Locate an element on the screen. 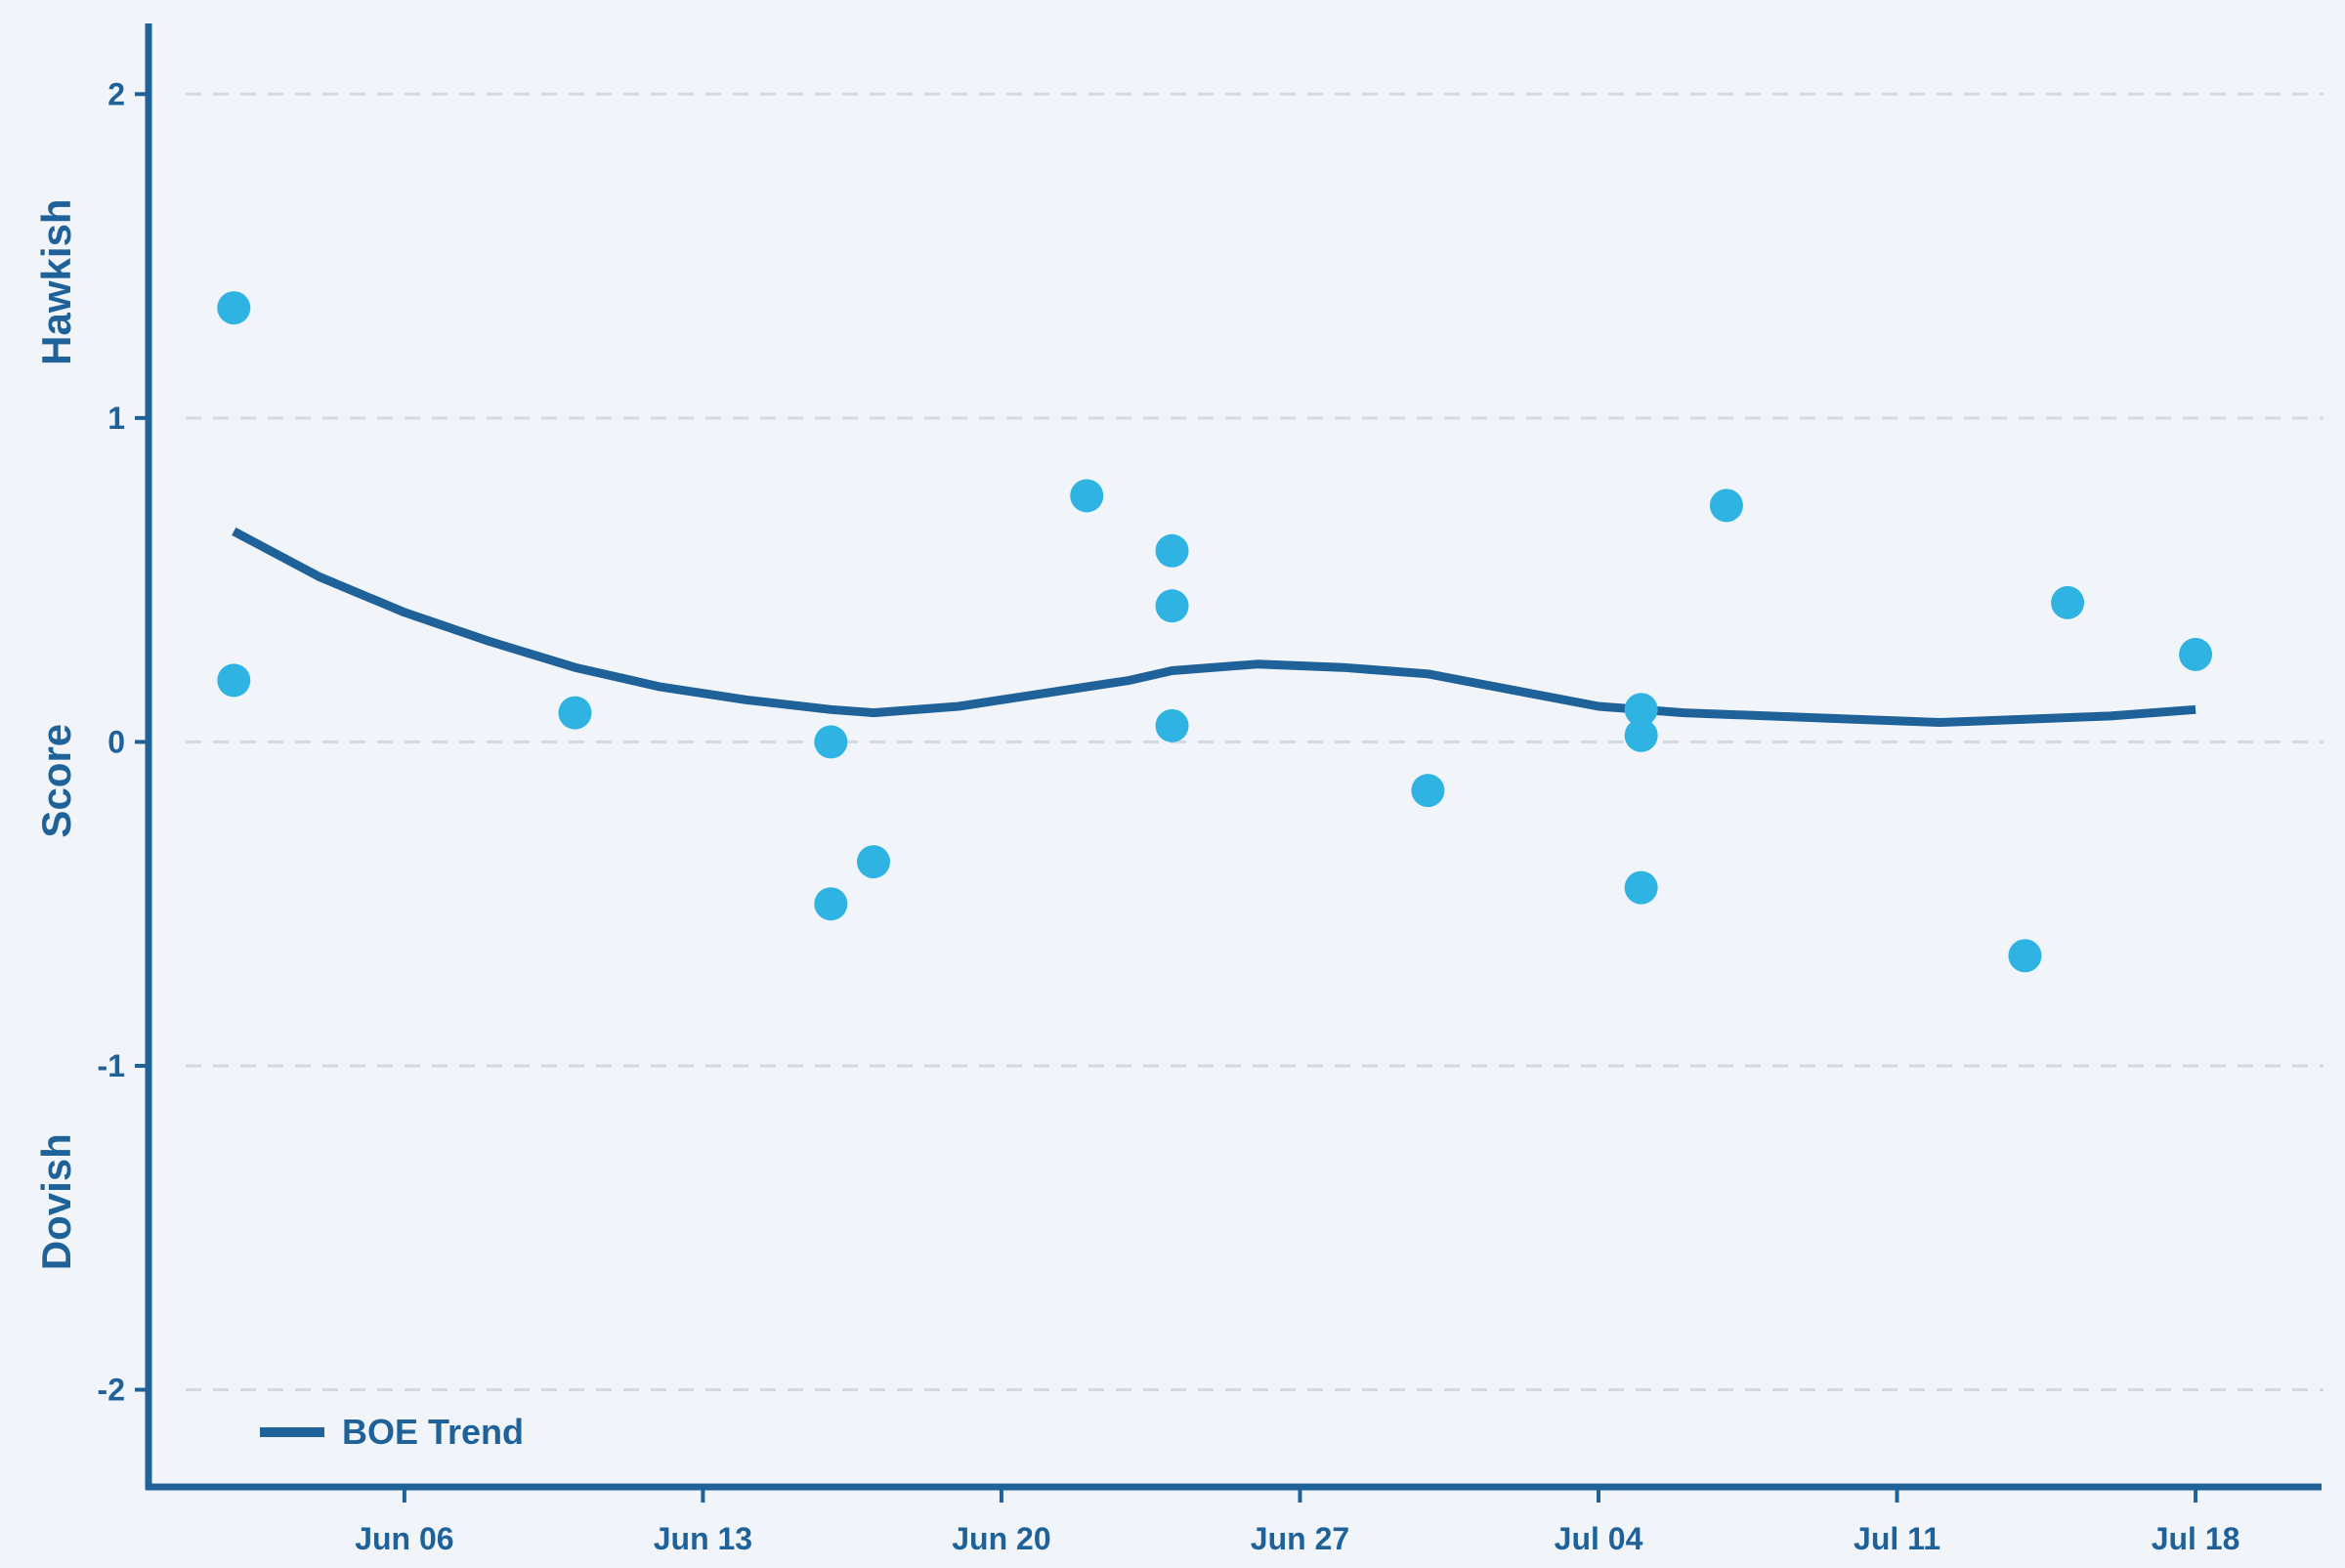  x-tick-label: Jul 18 is located at coordinates (2196, 1538).